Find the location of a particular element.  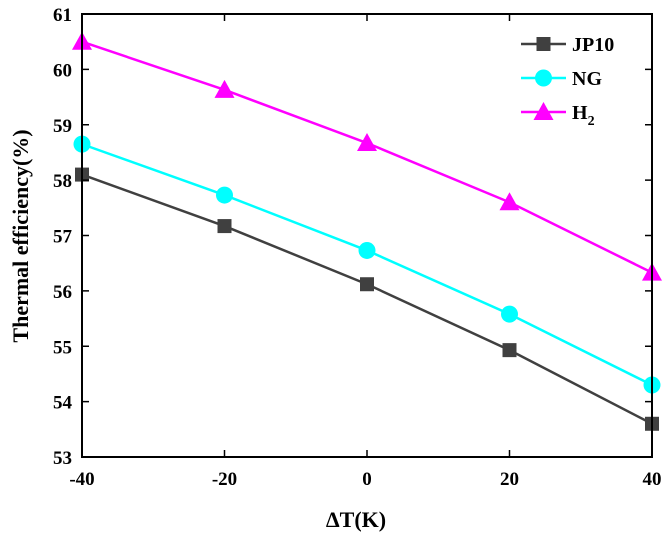

x-axis-title: ΔT(K) is located at coordinates (356, 519).